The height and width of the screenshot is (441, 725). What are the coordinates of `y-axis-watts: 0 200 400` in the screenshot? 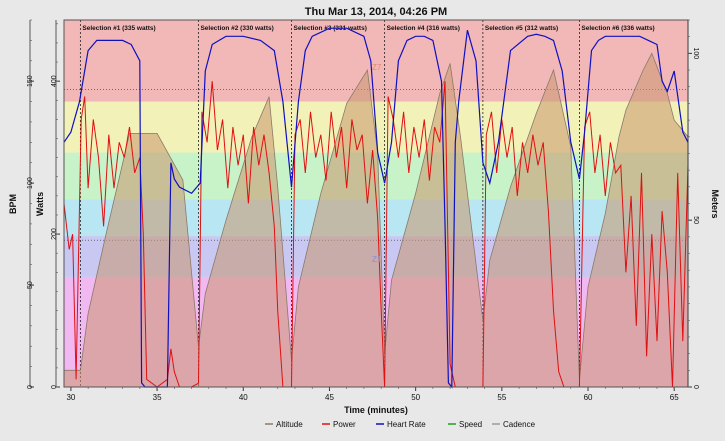 It's located at (55, 204).